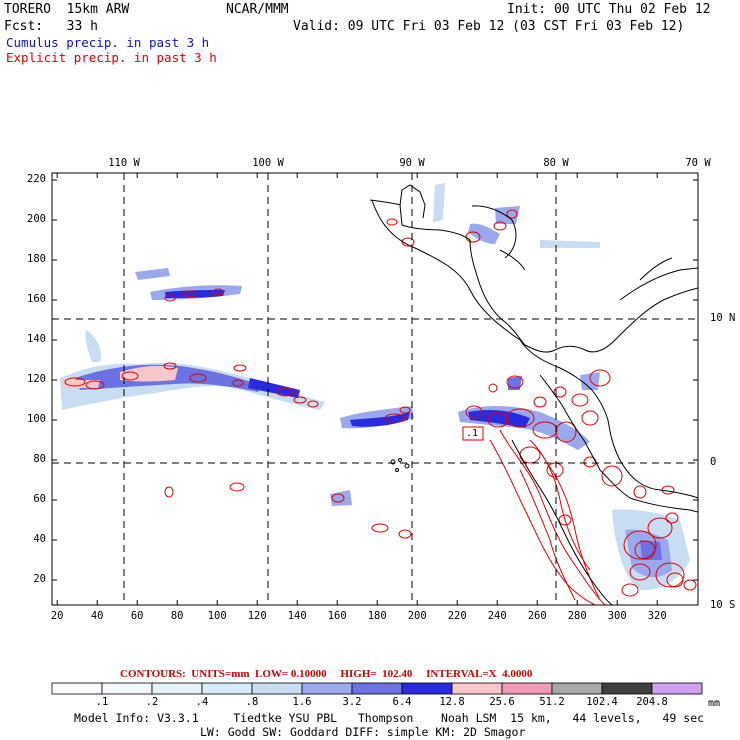 The width and height of the screenshot is (740, 740). I want to click on colorbar-label: .4, so click(202, 702).